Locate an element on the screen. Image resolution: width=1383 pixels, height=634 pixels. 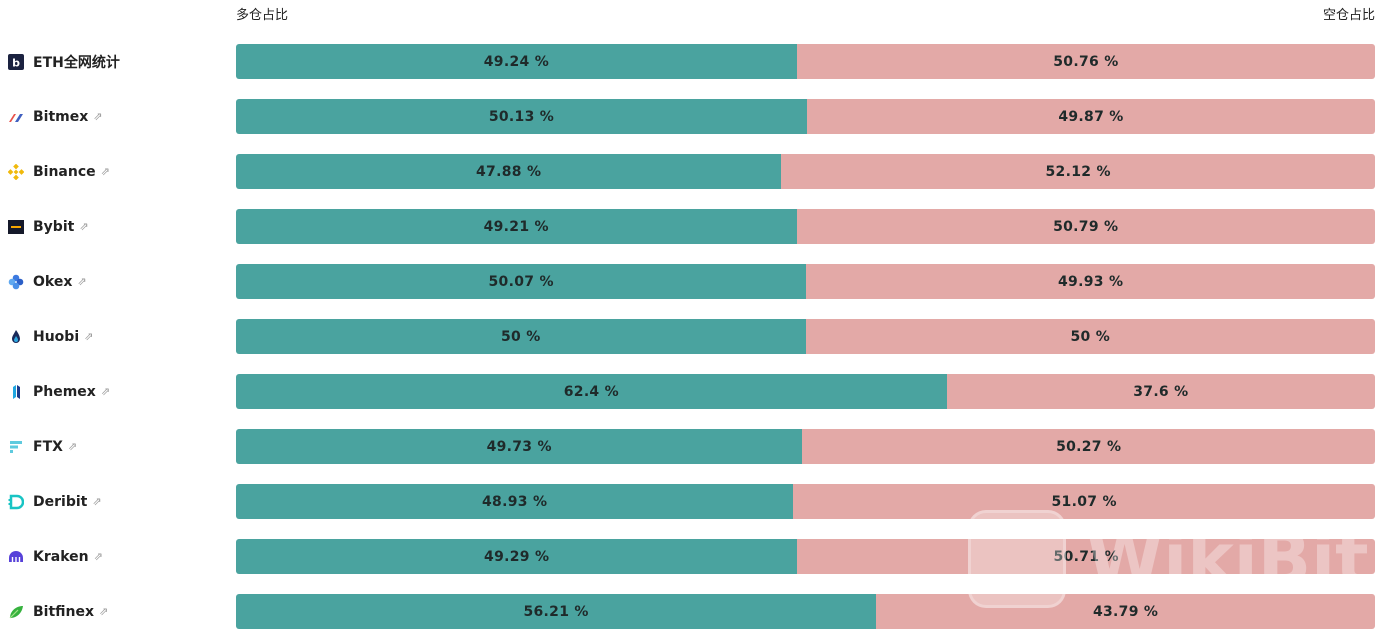
bybt-logo-icon: b is located at coordinates (16, 61).